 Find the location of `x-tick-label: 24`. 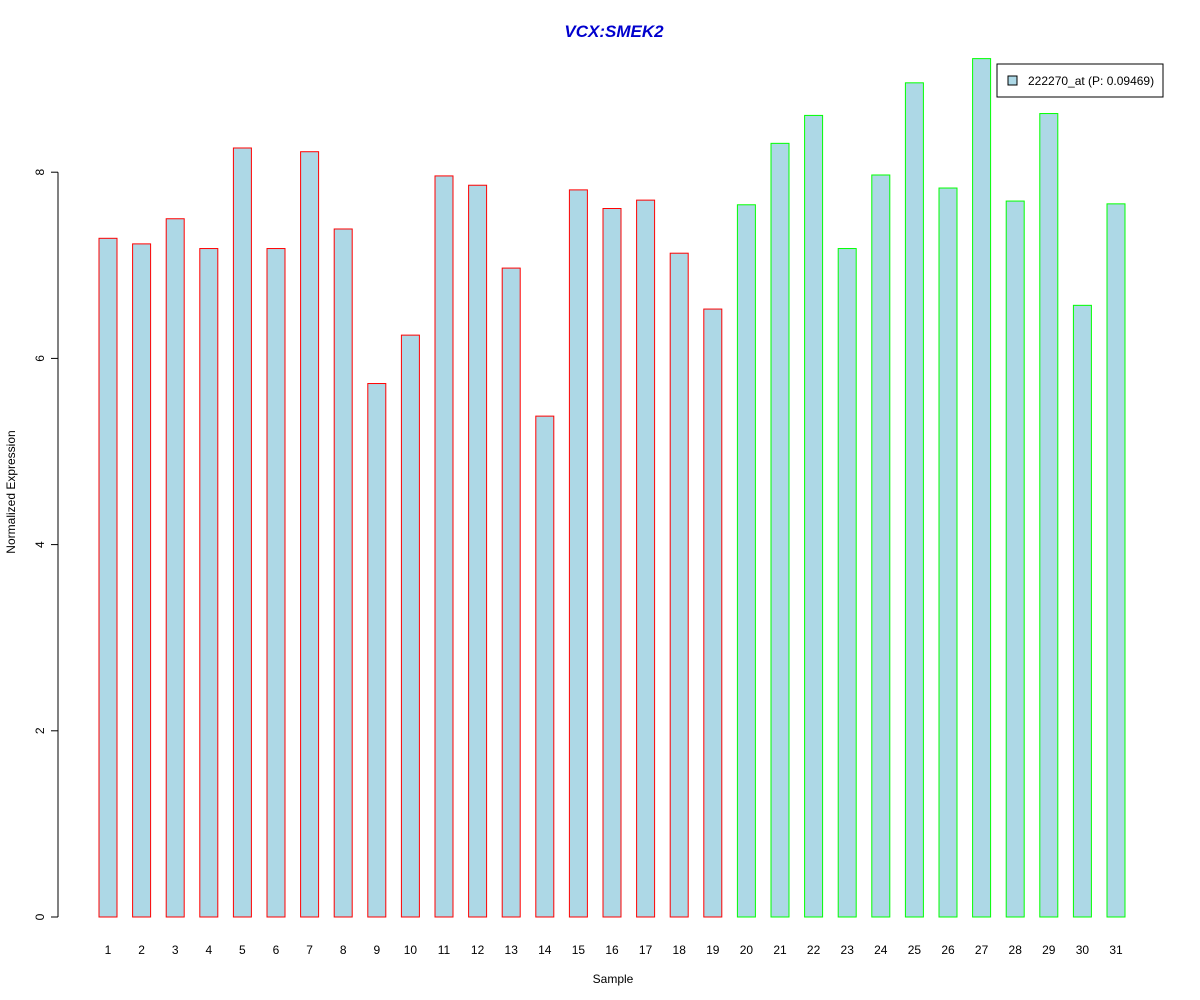

x-tick-label: 24 is located at coordinates (881, 950).